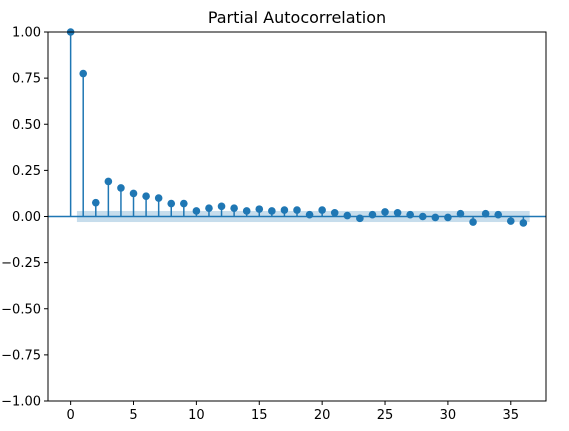  What do you see at coordinates (26, 33) in the screenshot?
I see `y-tick-label: 1.00` at bounding box center [26, 33].